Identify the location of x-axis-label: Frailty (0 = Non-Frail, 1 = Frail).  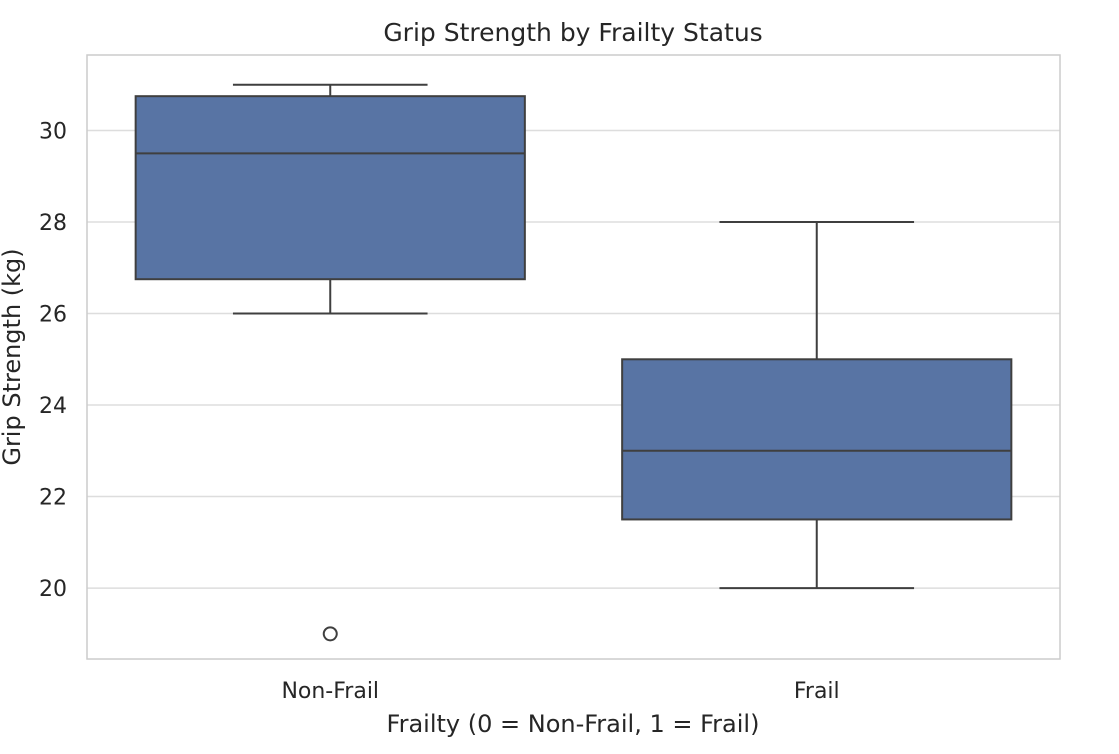
(573, 724).